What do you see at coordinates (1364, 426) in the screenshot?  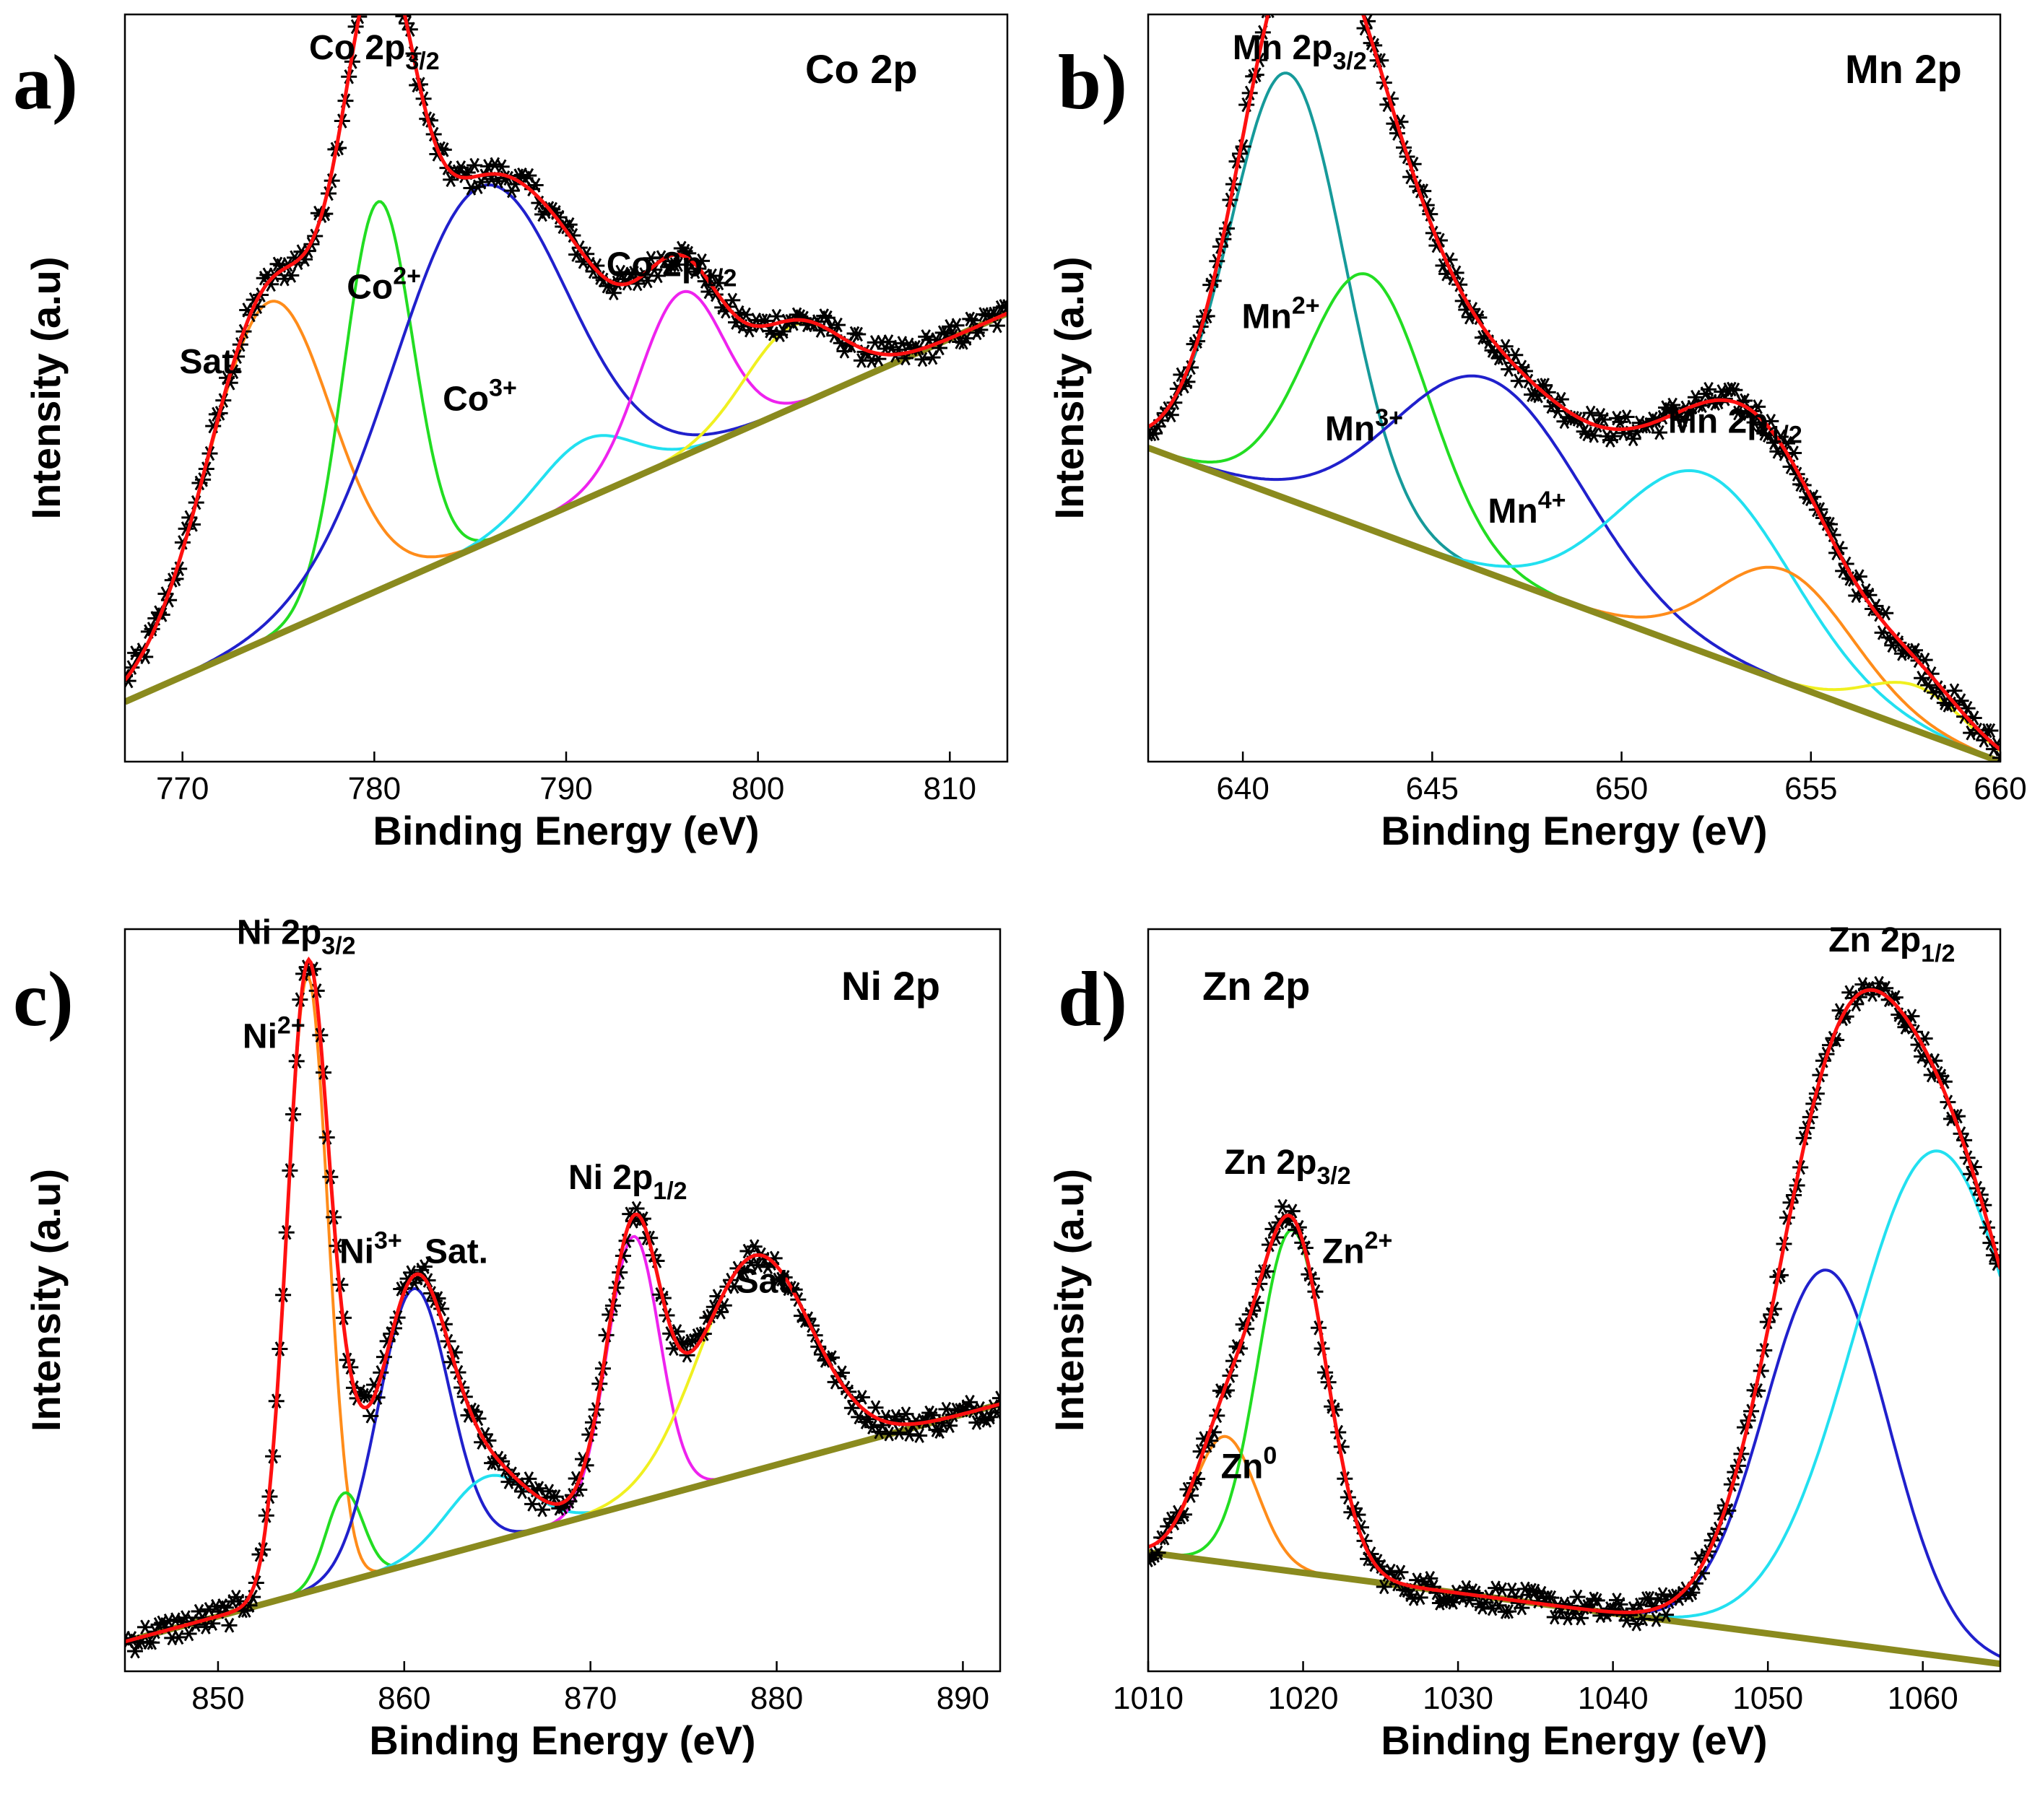 I see `peak-label: Mn3+` at bounding box center [1364, 426].